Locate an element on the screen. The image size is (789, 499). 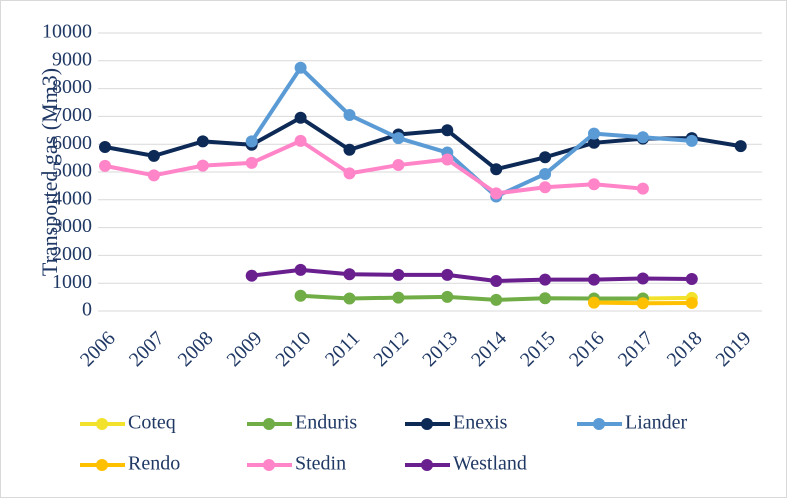
y-tick-label: 2000 is located at coordinates (72, 254).